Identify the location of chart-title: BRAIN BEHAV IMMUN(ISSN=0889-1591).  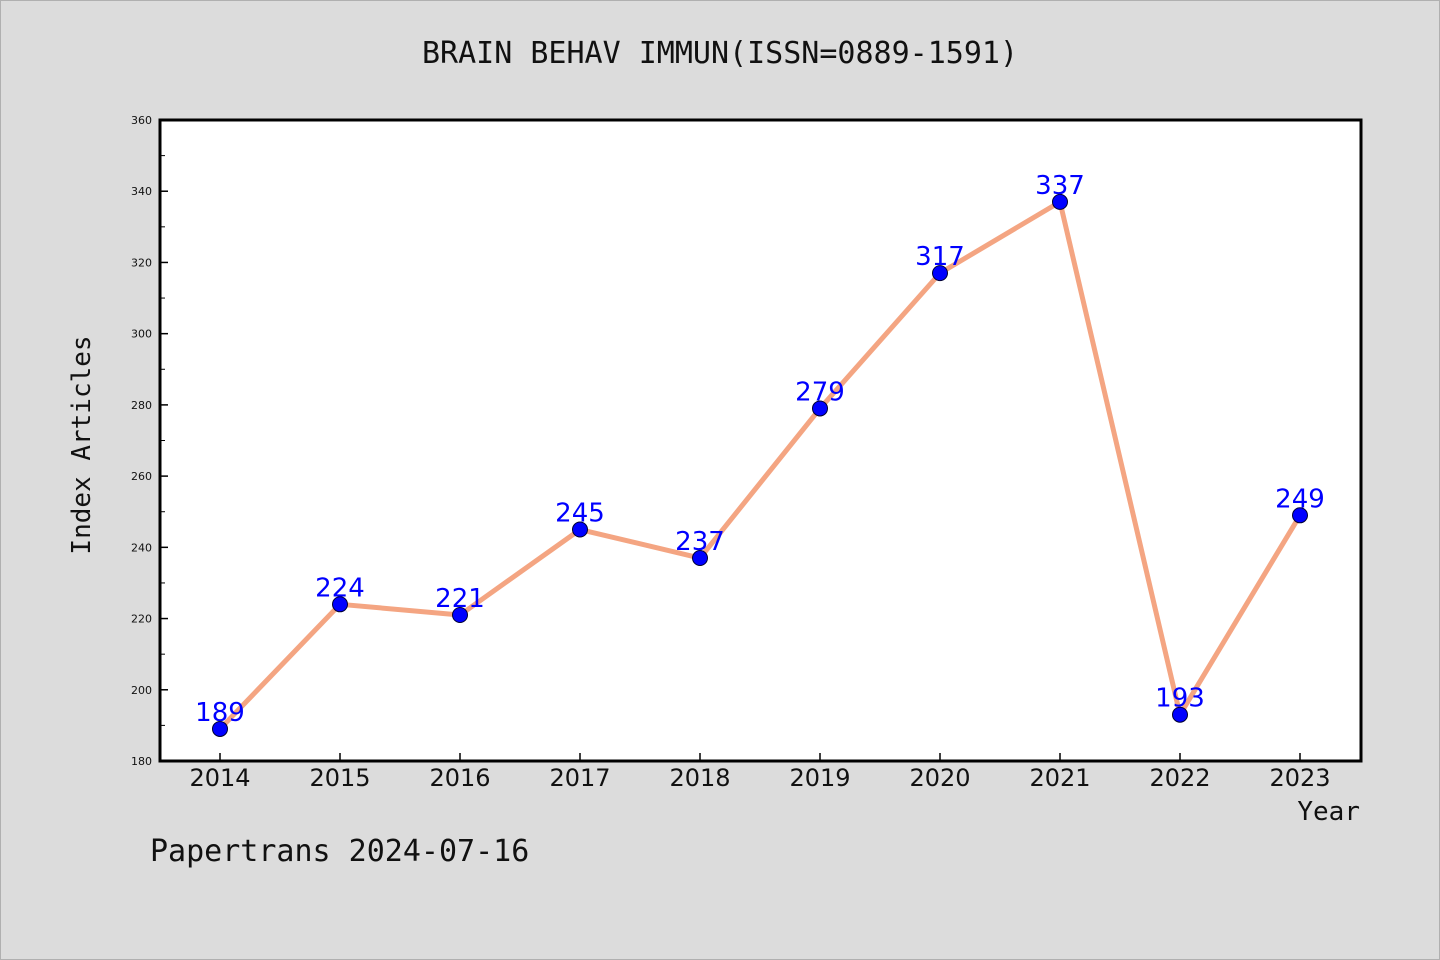
(720, 53).